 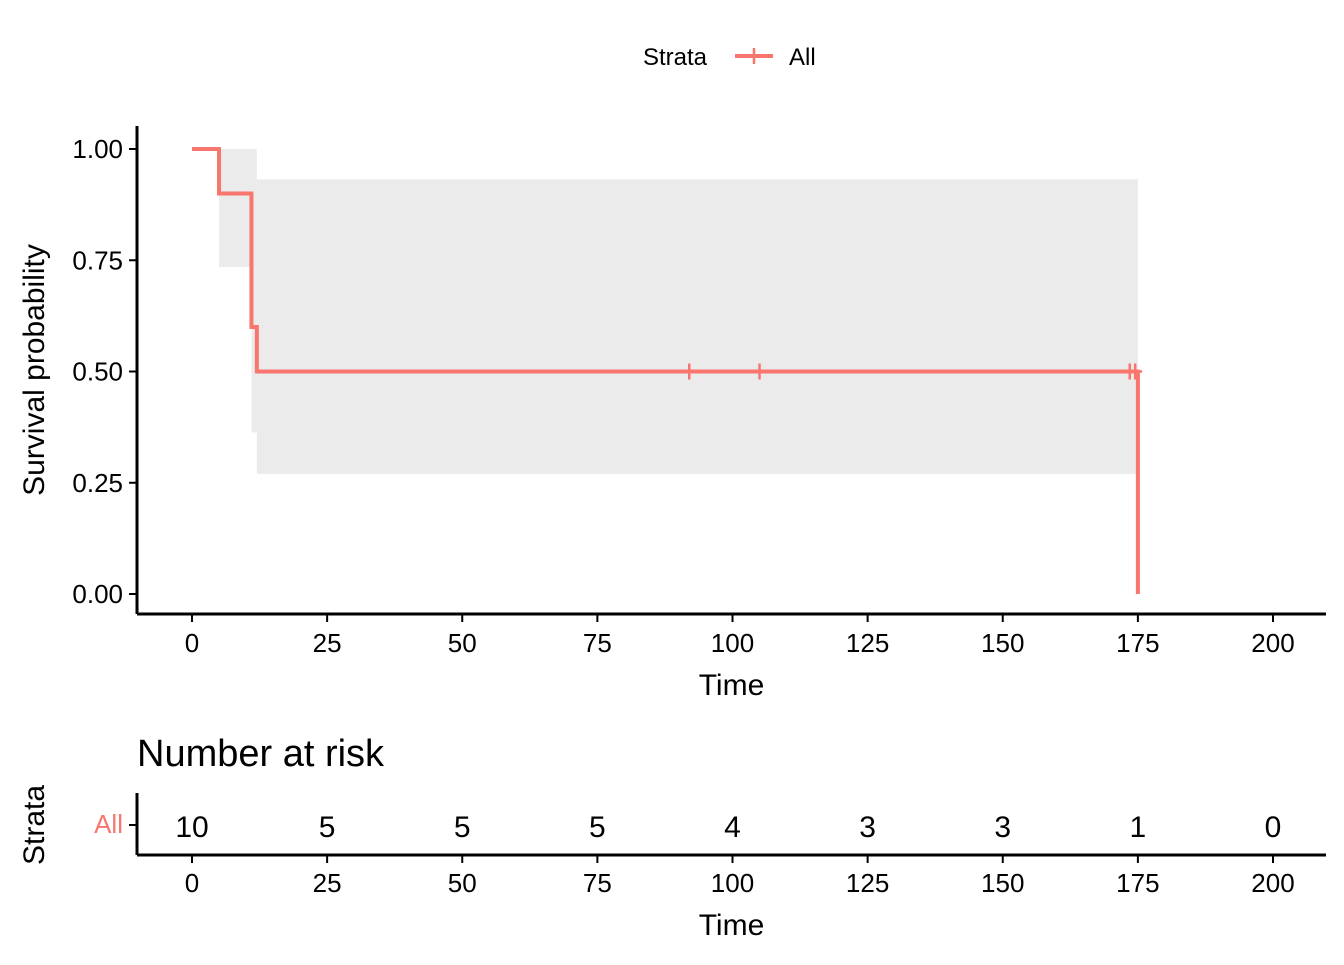 What do you see at coordinates (867, 643) in the screenshot?
I see `x-tick-label: 125` at bounding box center [867, 643].